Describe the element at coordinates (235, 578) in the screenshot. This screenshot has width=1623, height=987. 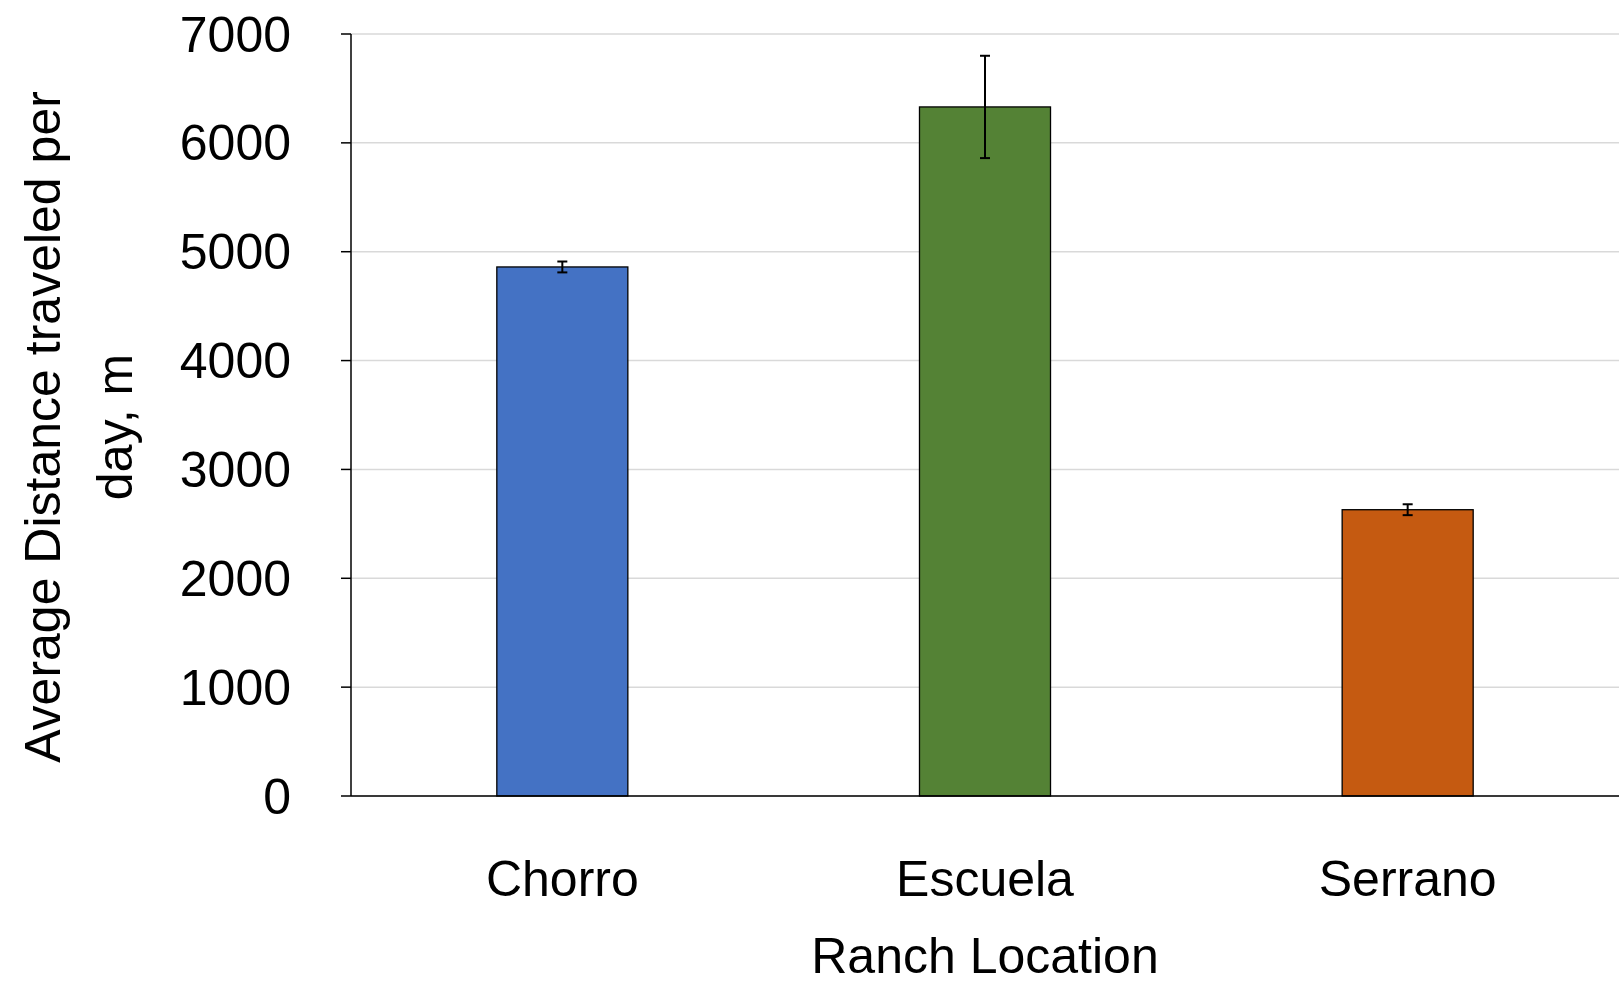
I see `y-tick-label: 2000` at that location.